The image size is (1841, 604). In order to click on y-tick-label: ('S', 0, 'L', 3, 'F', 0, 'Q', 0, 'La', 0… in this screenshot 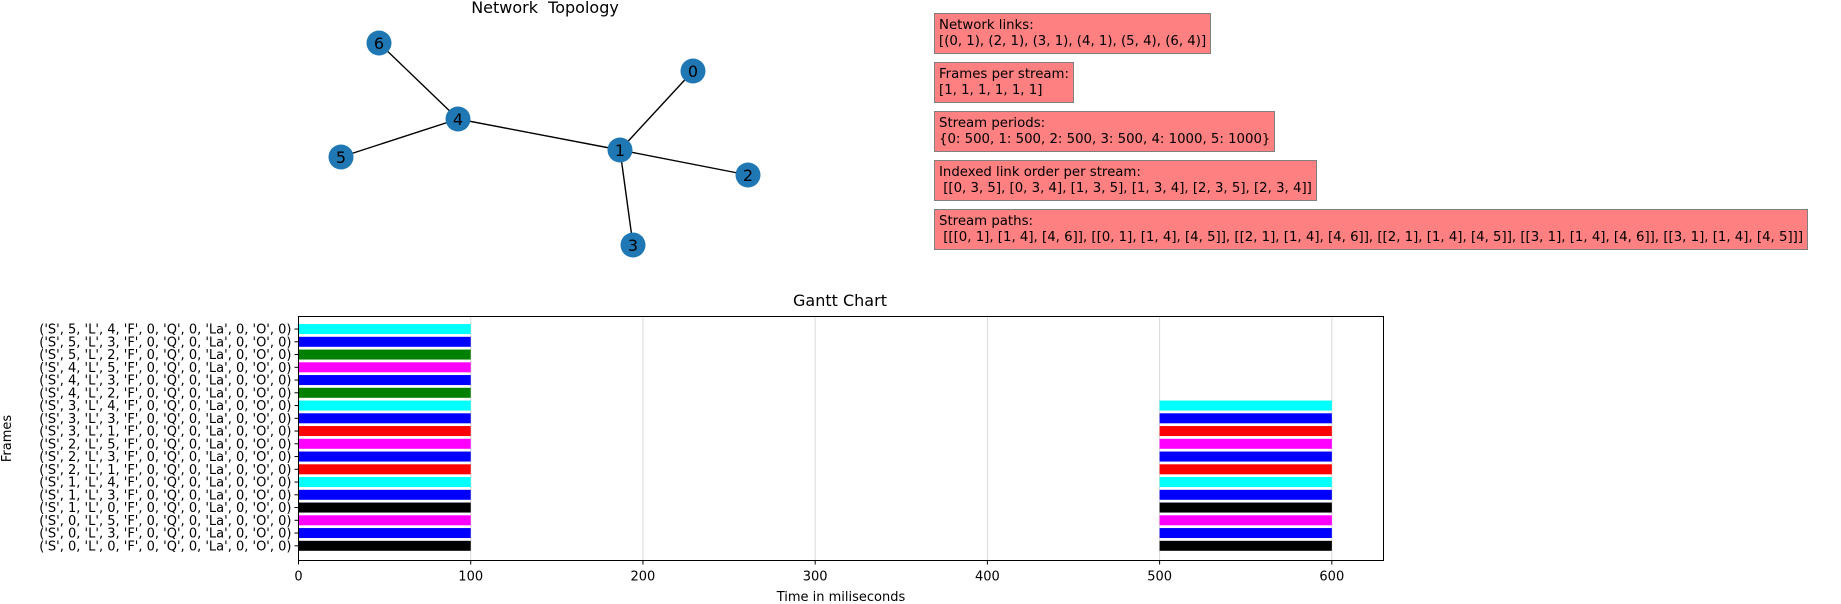, I will do `click(165, 534)`.